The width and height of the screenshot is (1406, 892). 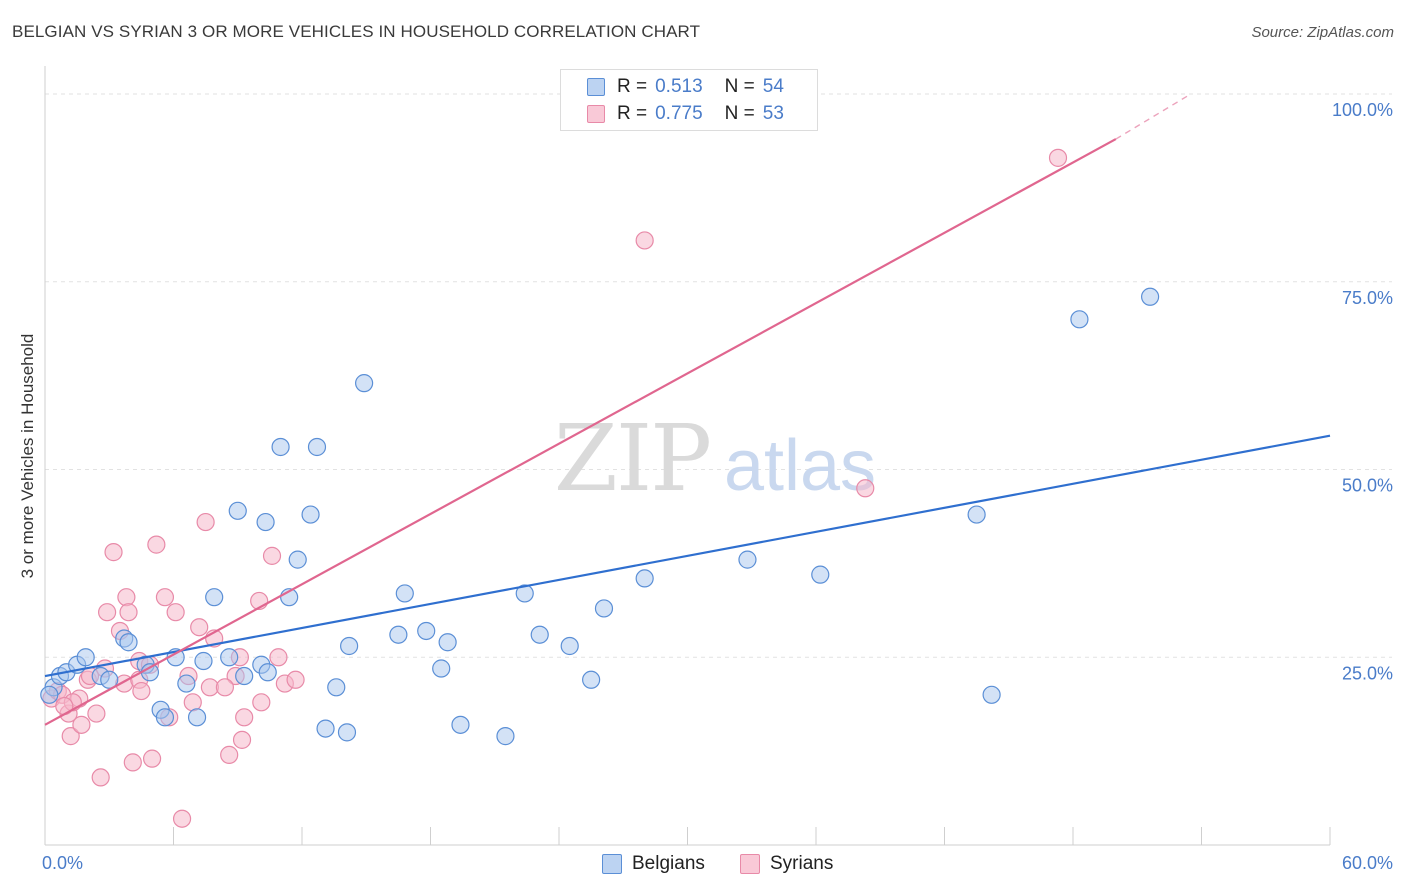 I want to click on legend-row-belgians: R = 0.513 N = 54, so click(x=685, y=87).